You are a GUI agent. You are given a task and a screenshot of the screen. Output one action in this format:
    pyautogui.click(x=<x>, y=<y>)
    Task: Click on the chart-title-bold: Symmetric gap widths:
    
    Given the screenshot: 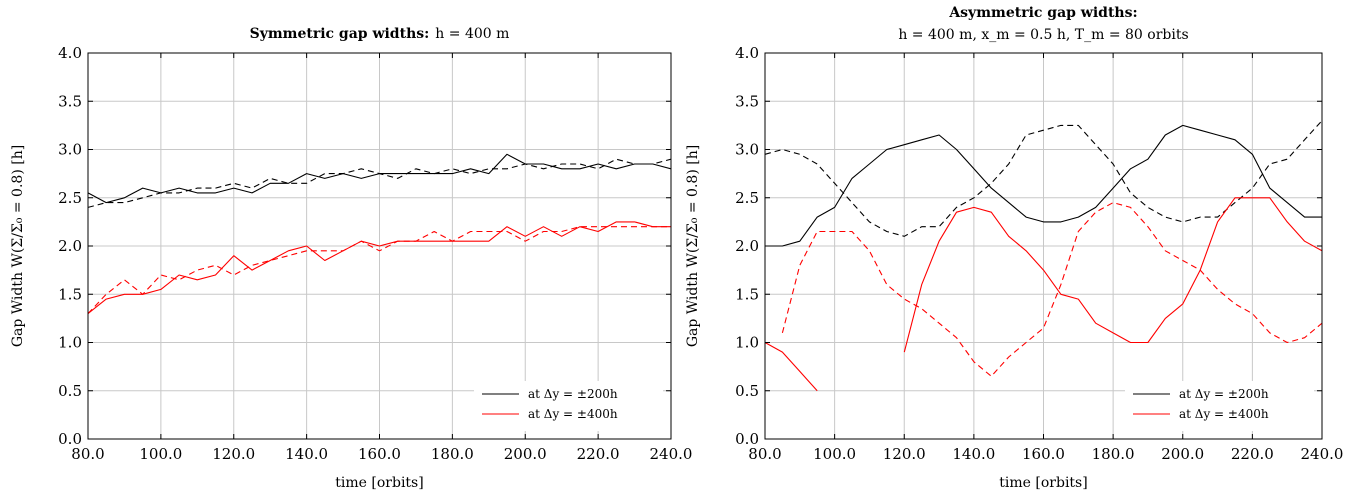 What is the action you would take?
    pyautogui.click(x=340, y=34)
    